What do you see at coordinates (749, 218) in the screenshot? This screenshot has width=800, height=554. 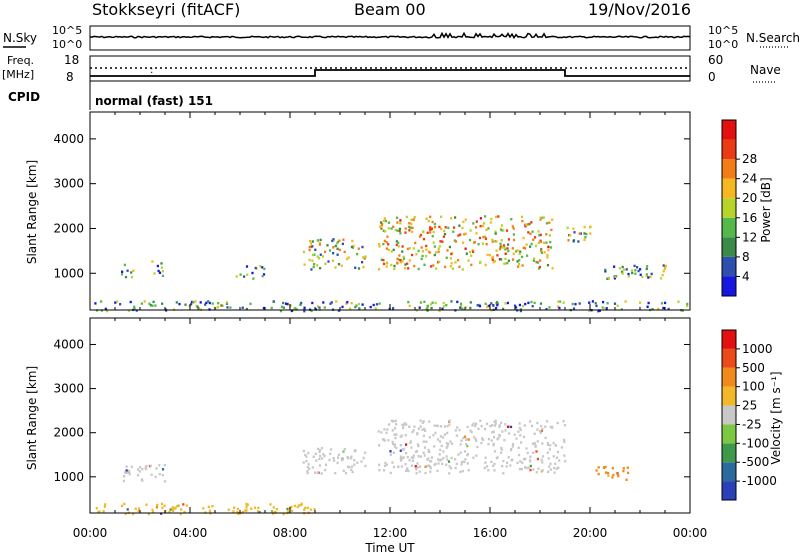 I see `colorbar-tick-label: 16` at bounding box center [749, 218].